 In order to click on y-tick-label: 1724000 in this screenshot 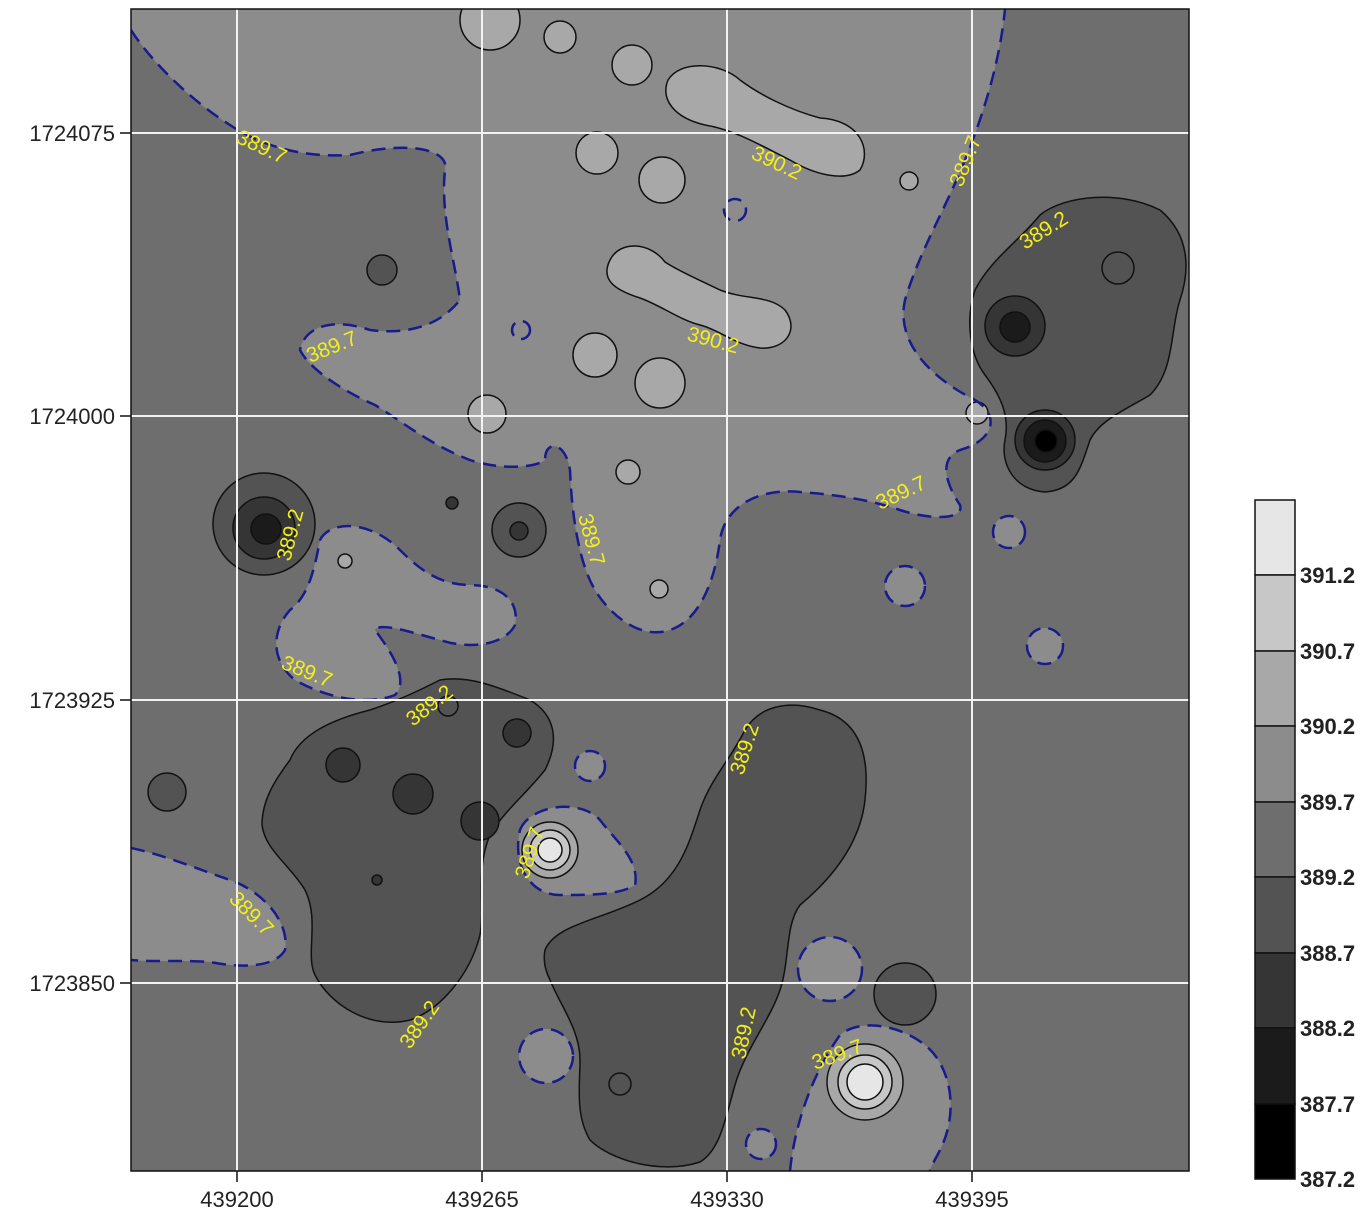, I will do `click(72, 416)`.